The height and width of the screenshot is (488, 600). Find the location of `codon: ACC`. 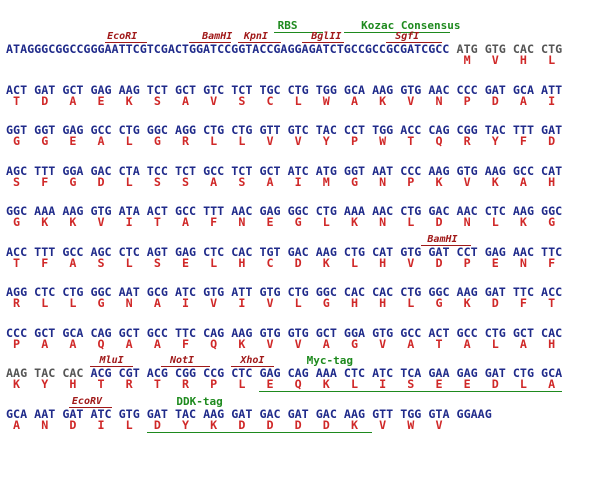

codon: ACC is located at coordinates (552, 292).